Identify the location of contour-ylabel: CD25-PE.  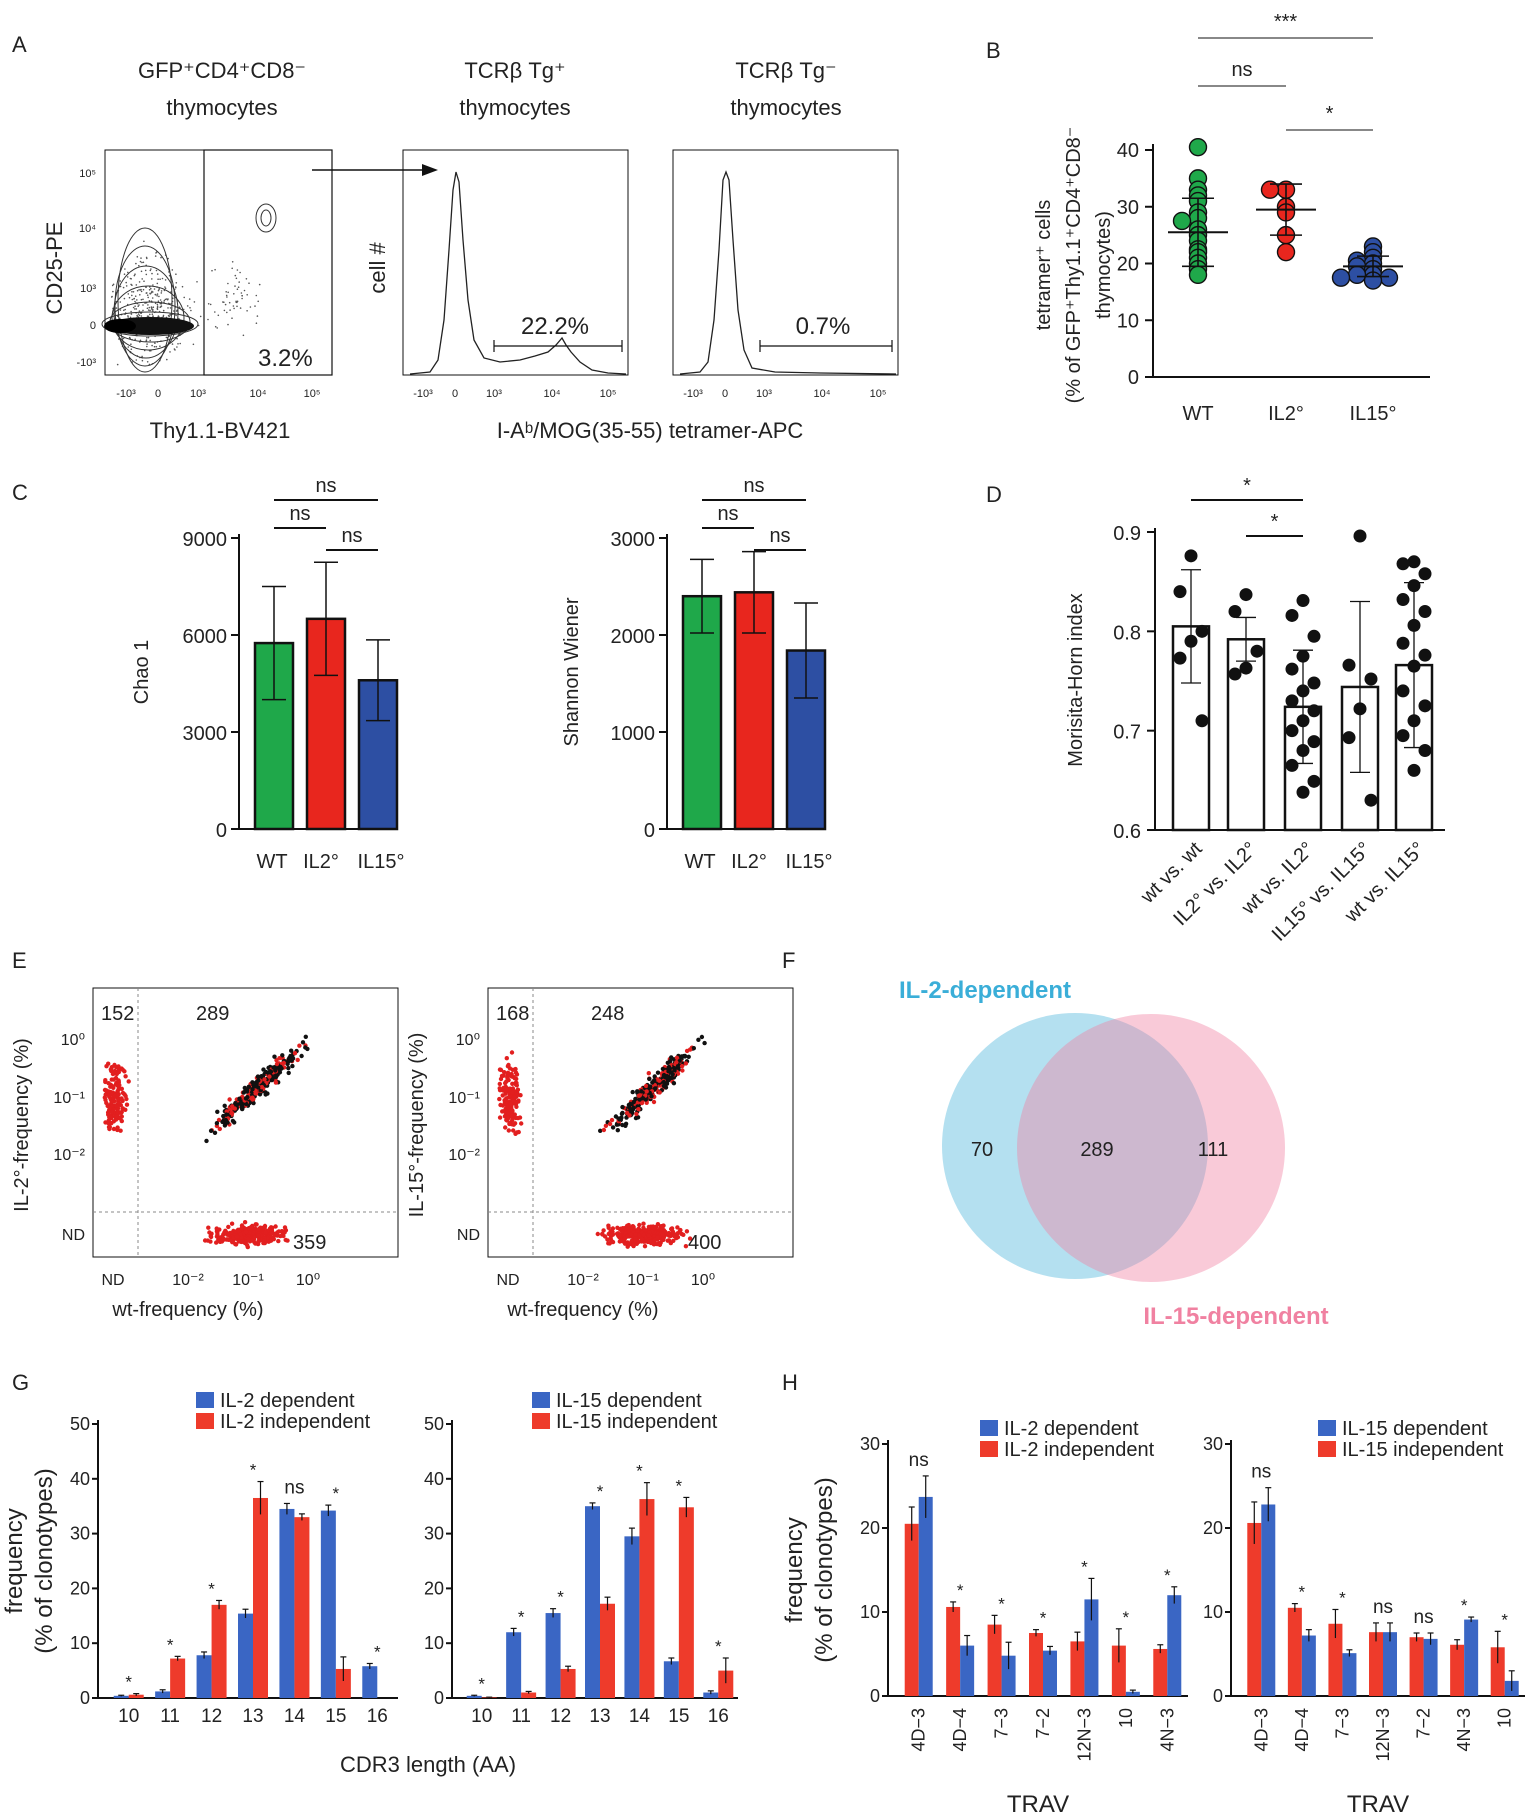
(54, 268).